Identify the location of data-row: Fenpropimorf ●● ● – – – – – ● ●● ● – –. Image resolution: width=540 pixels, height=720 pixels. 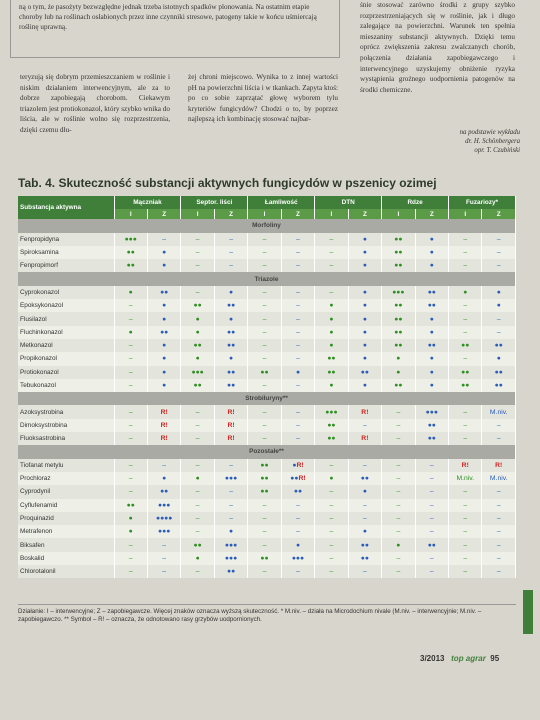
(267, 266).